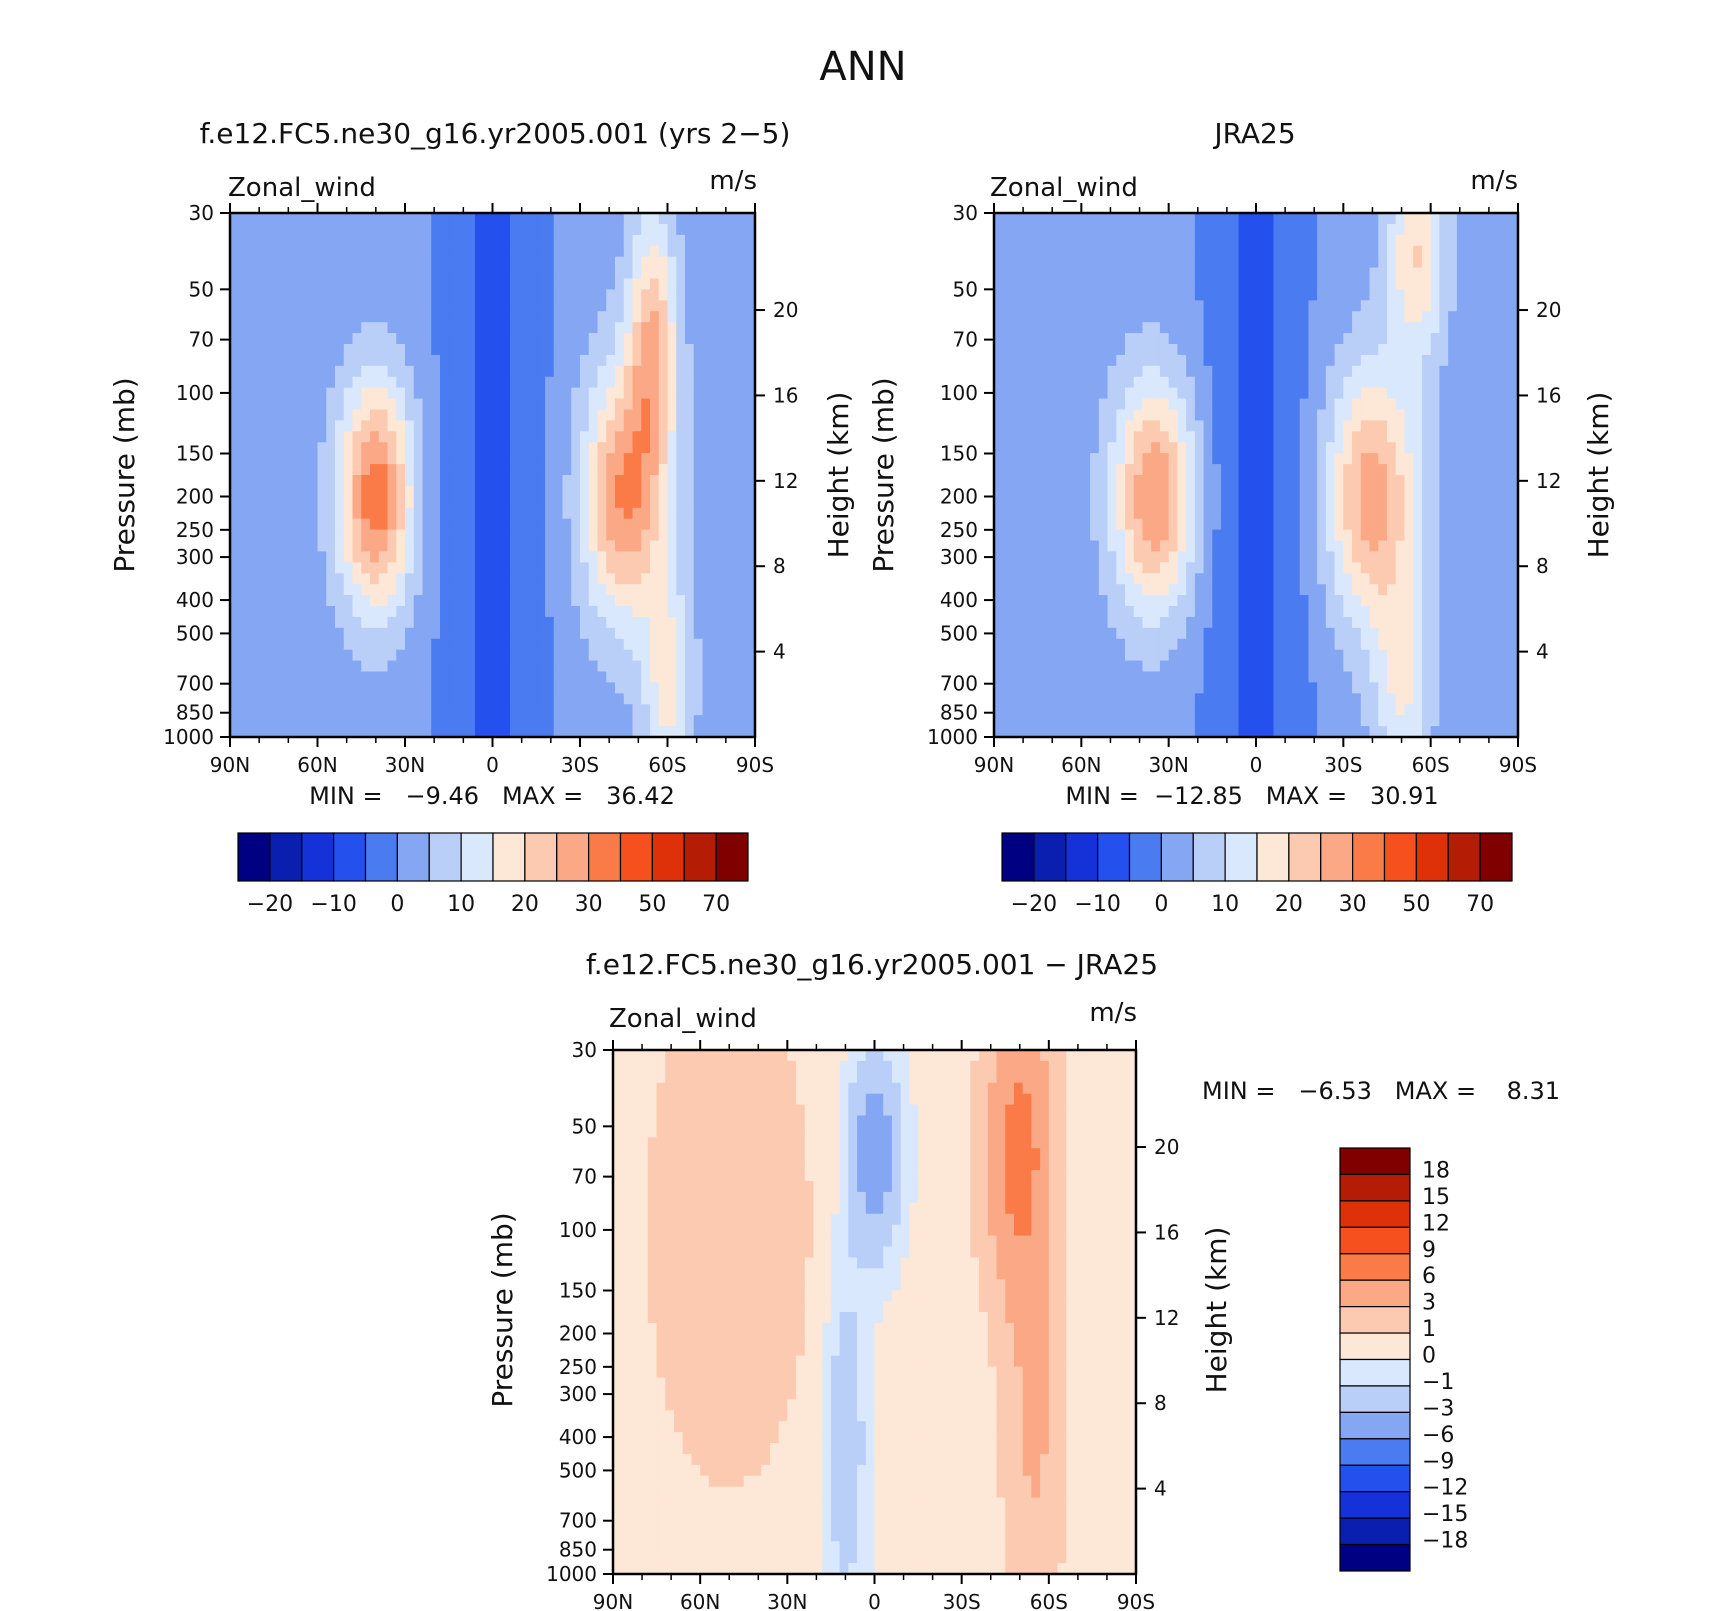  Describe the element at coordinates (270, 904) in the screenshot. I see `panel-model-colorbar-label: −20` at that location.